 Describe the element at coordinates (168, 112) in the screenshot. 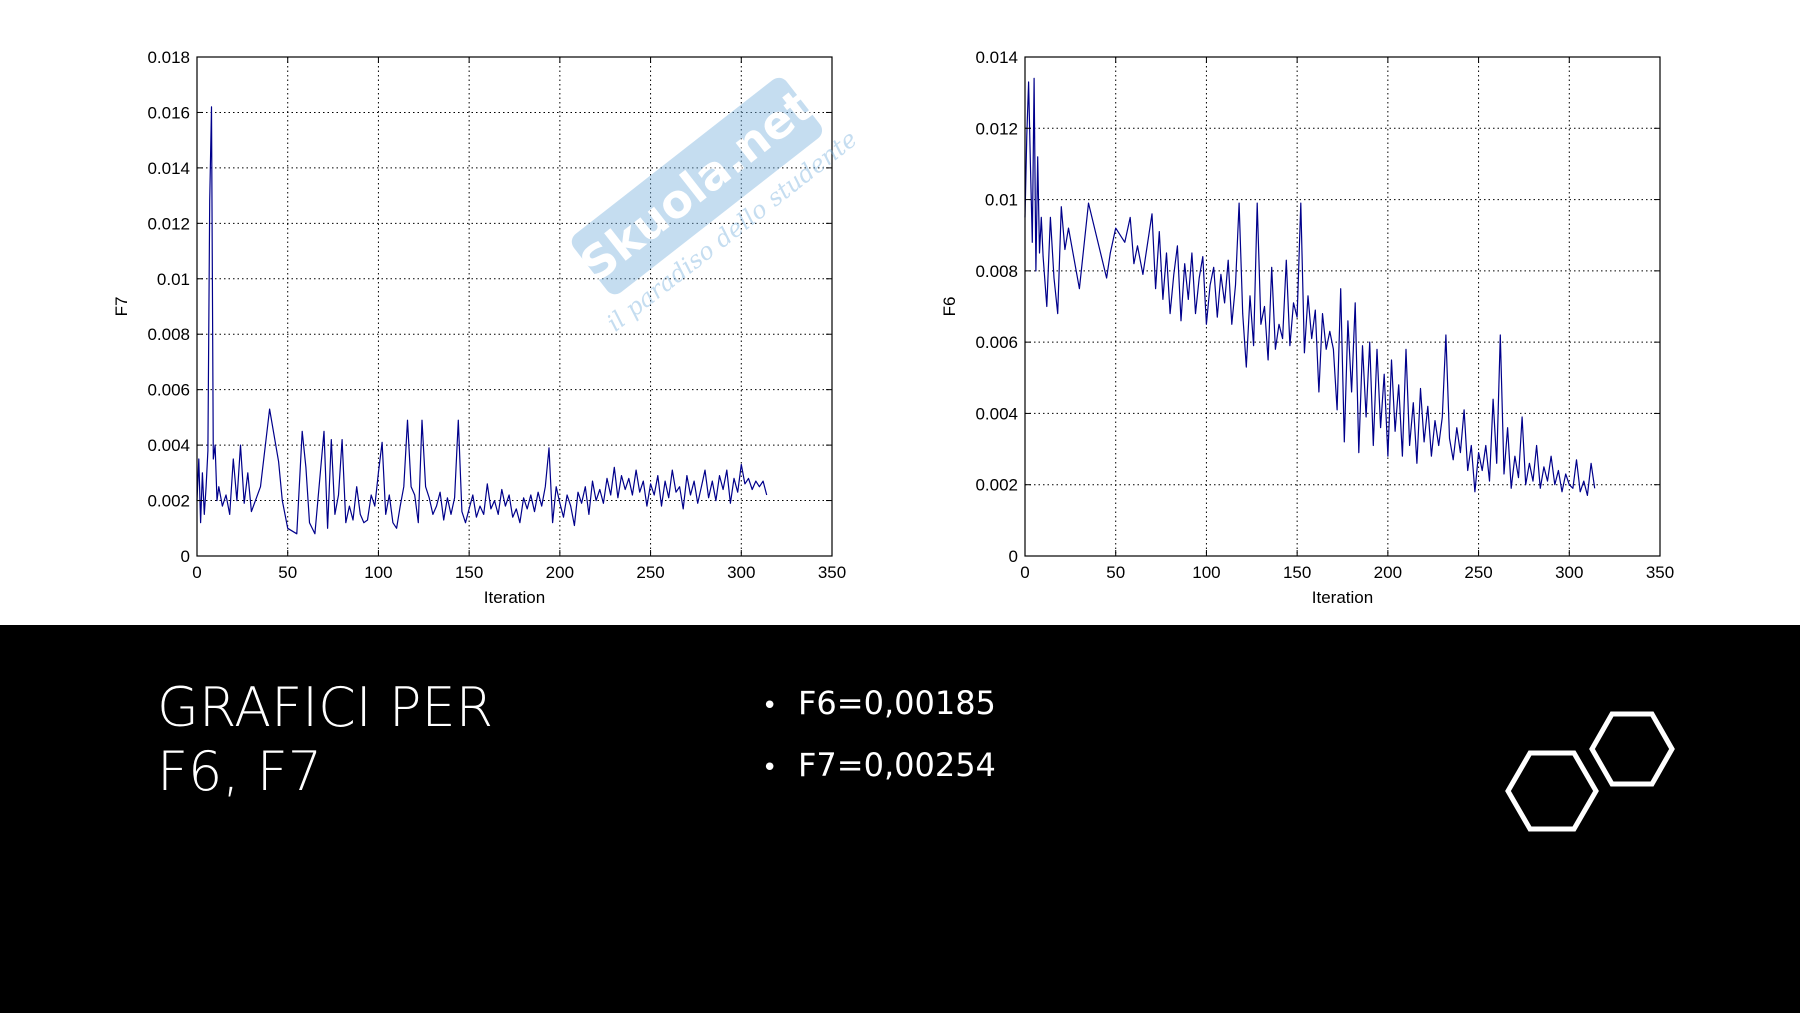

I see `y-tick-label: 0.016` at that location.